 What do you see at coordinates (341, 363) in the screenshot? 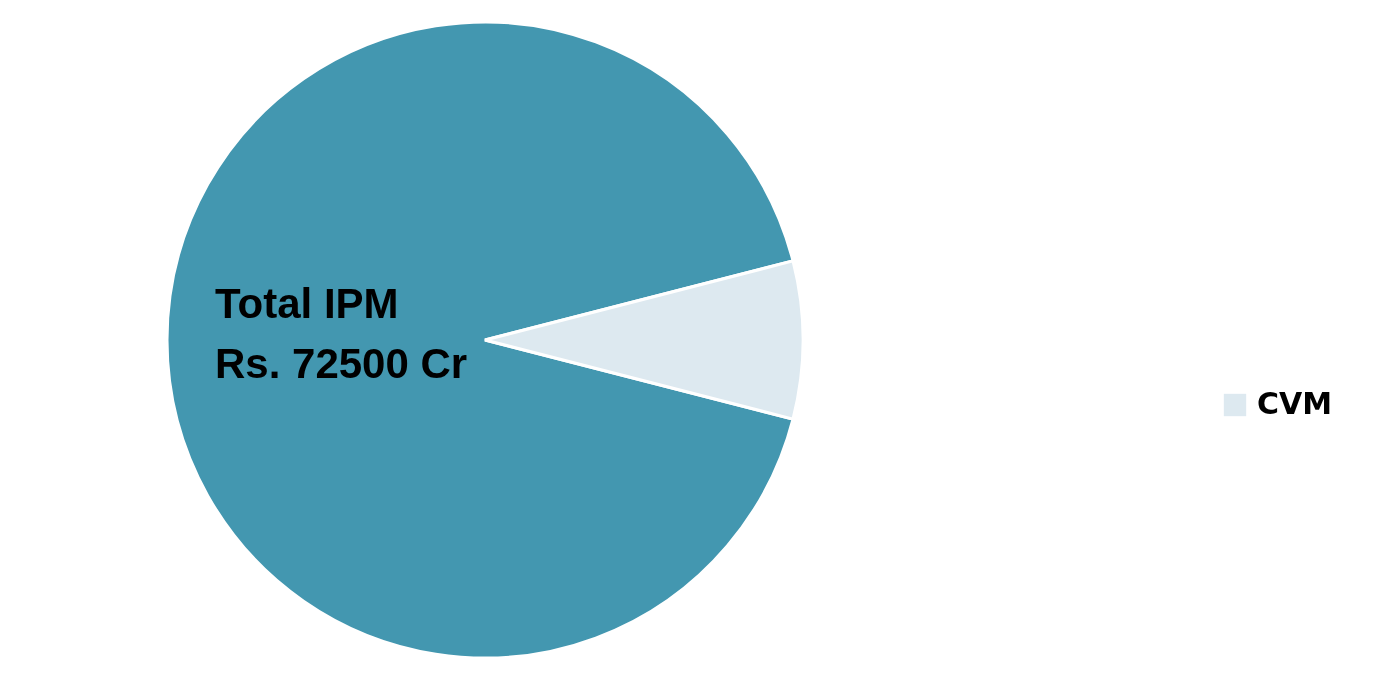
I see `text: Rs. 72500 Cr` at bounding box center [341, 363].